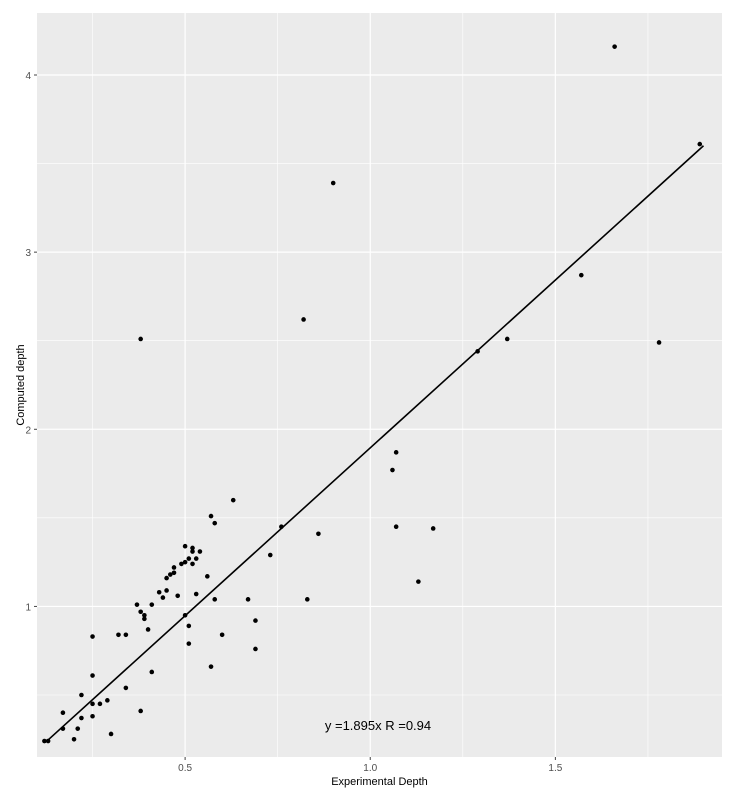  What do you see at coordinates (555, 768) in the screenshot?
I see `x-tick-label: 1.5` at bounding box center [555, 768].